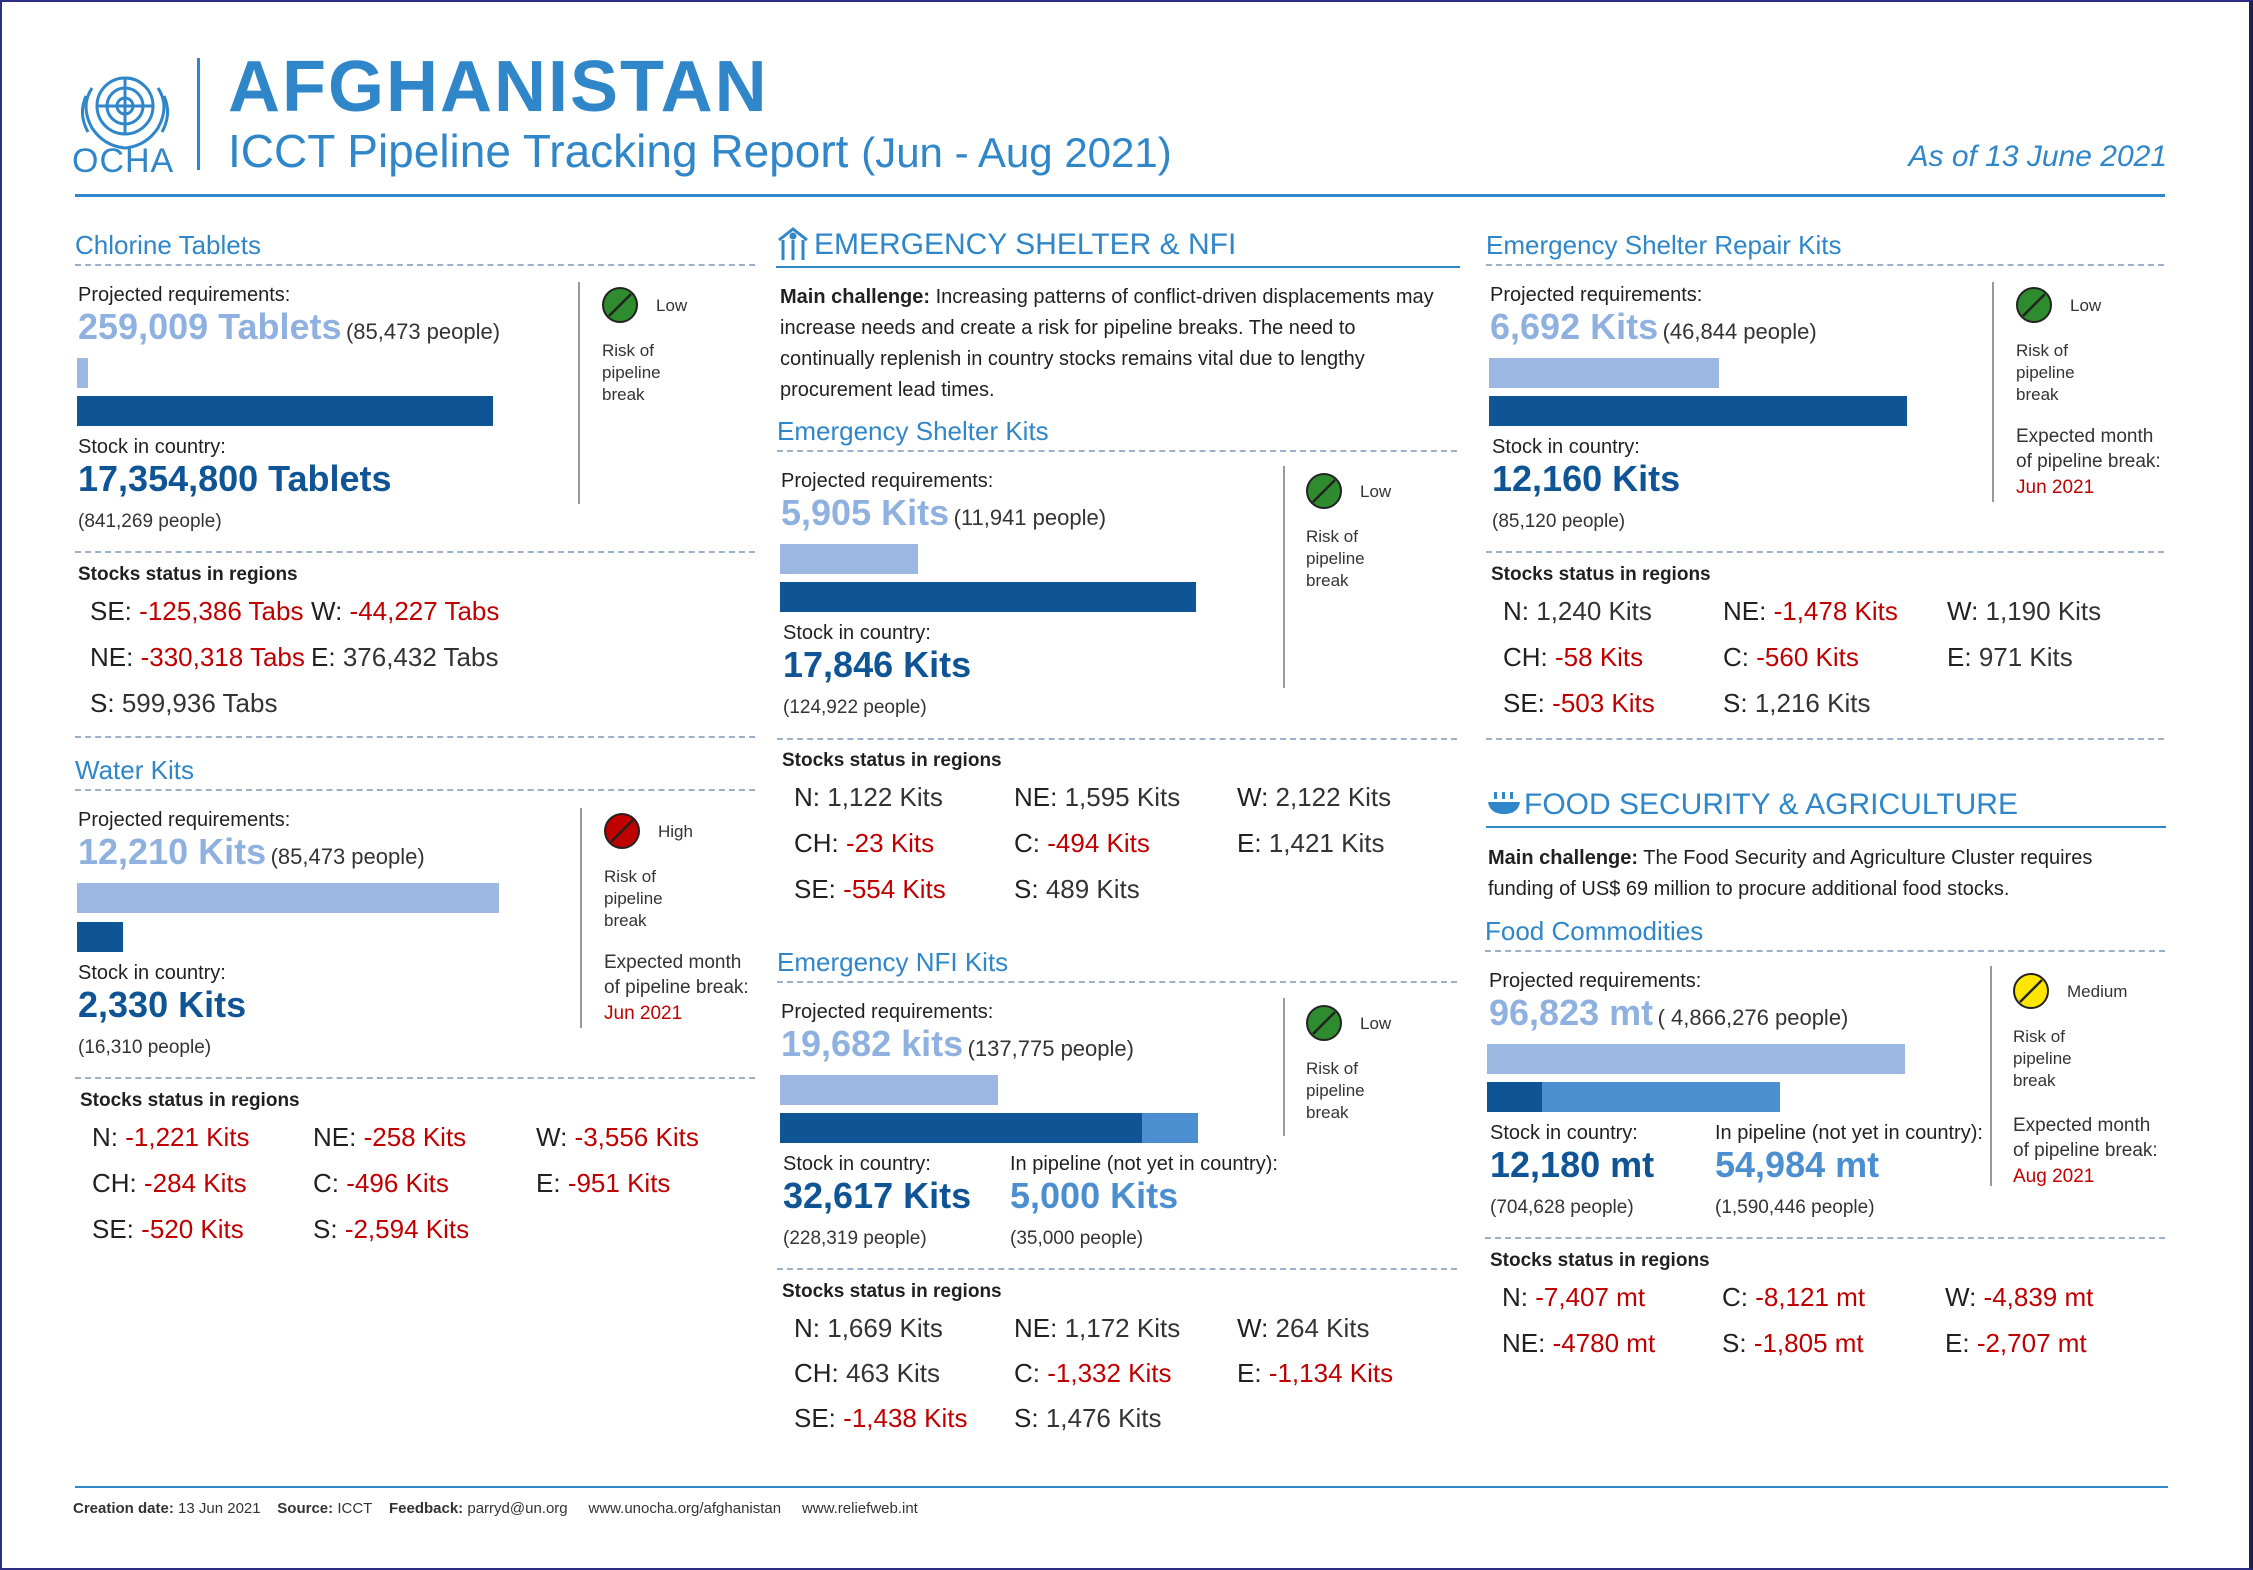 The image size is (2253, 1570). Describe the element at coordinates (188, 574) in the screenshot. I see `stocks-status-heading: Stocks status in regions` at that location.